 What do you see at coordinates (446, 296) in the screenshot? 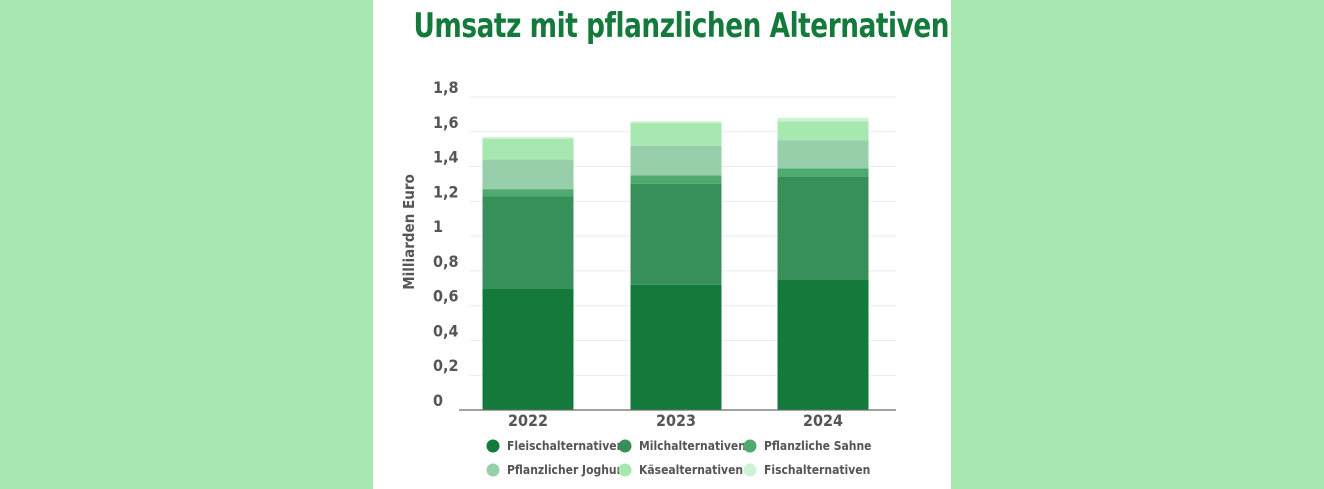
I see `y-tick-label: 0,6` at bounding box center [446, 296].